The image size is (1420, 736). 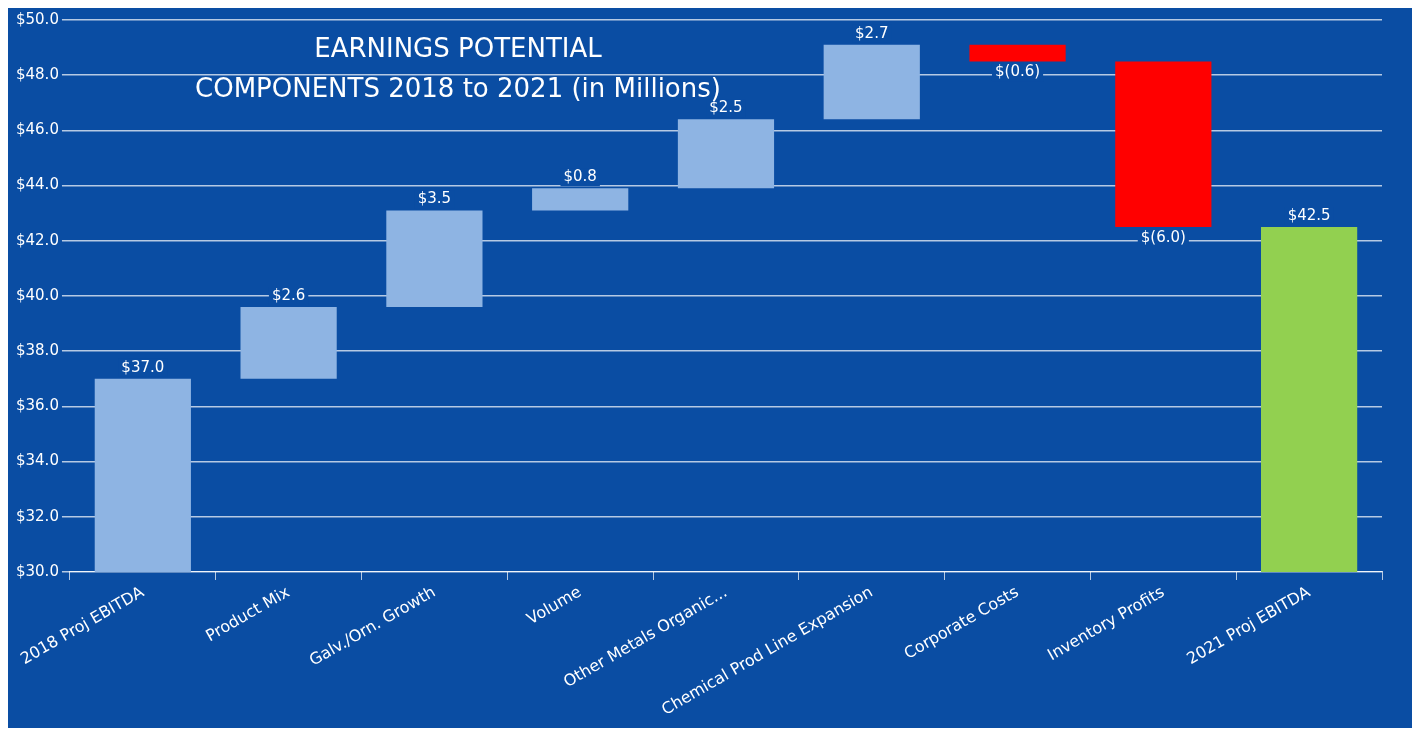 What do you see at coordinates (37, 18) in the screenshot?
I see `y-tick-label: $50.0` at bounding box center [37, 18].